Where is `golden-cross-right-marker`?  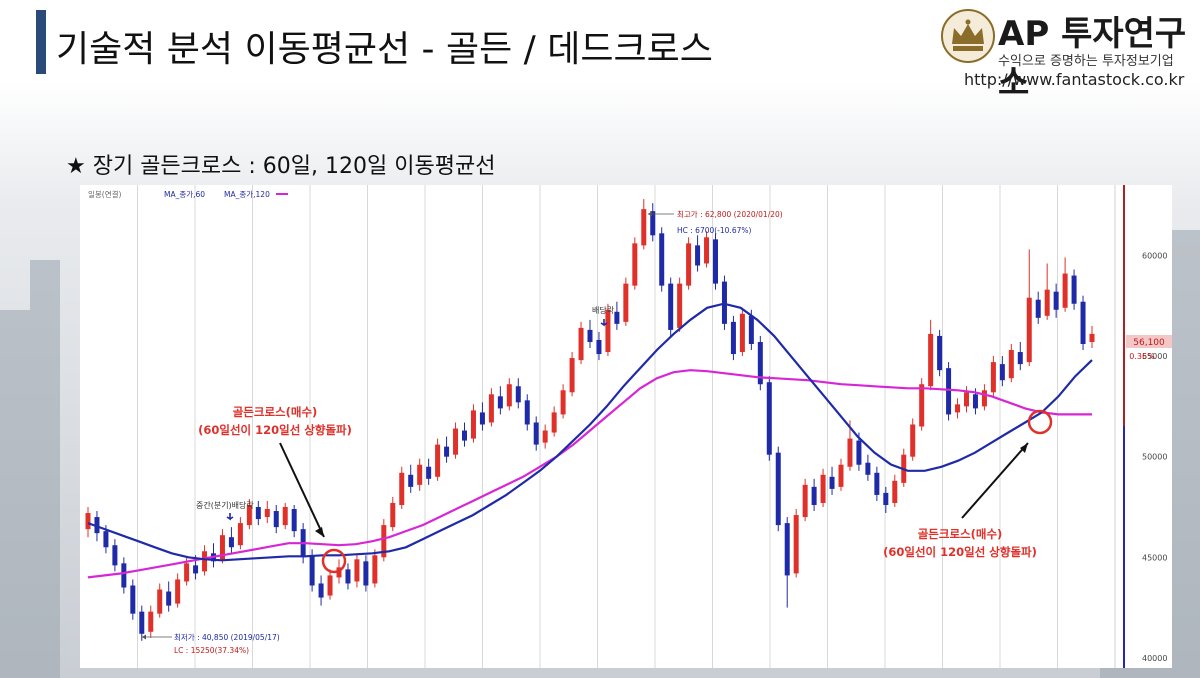 golden-cross-right-marker is located at coordinates (1040, 422).